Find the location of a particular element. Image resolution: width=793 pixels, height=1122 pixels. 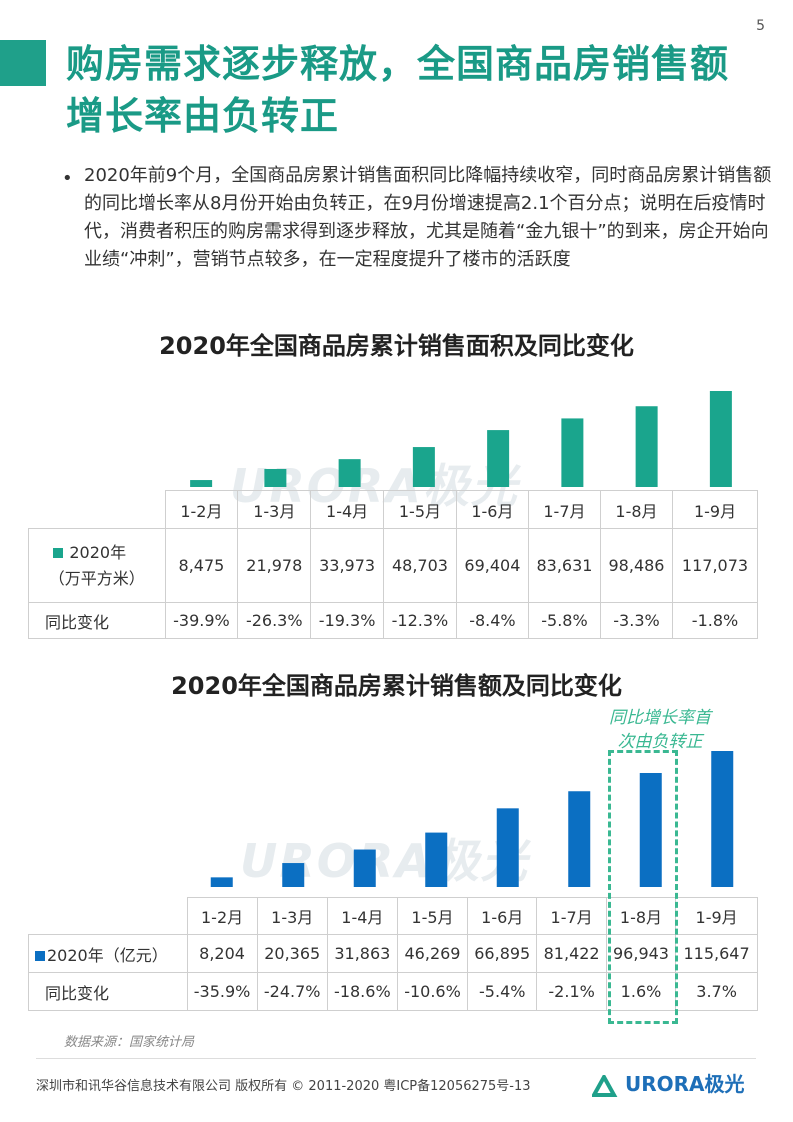

series-label-text: 2020年（亿元） is located at coordinates (107, 955).